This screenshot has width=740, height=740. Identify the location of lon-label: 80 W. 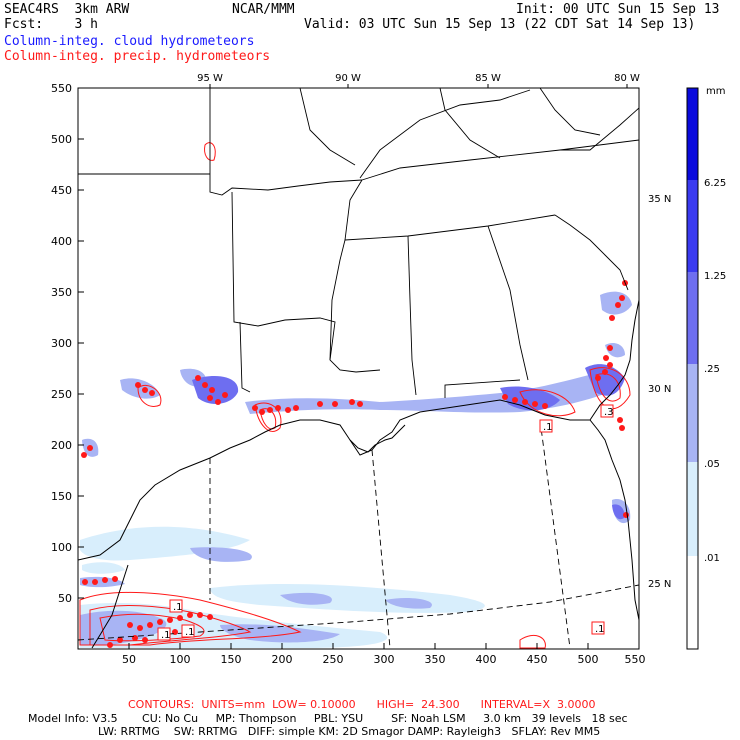
(627, 78).